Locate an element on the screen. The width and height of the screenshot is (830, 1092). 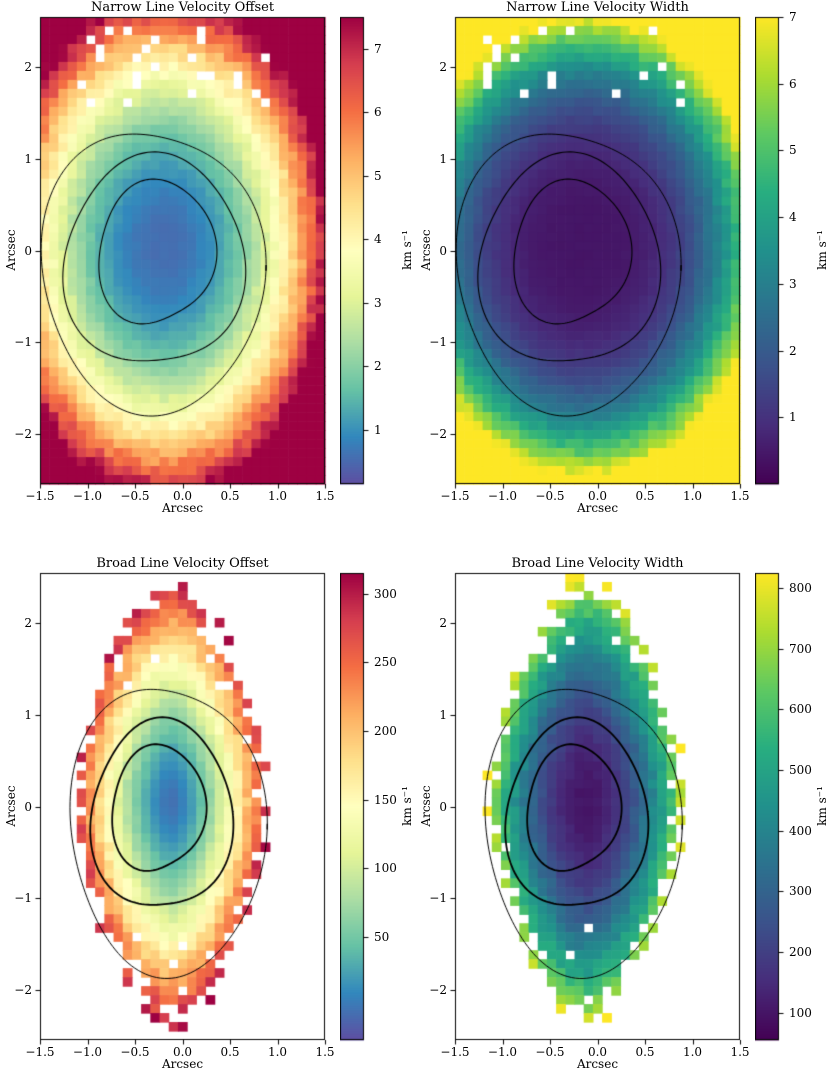
tick-label: 150 is located at coordinates (385, 799).